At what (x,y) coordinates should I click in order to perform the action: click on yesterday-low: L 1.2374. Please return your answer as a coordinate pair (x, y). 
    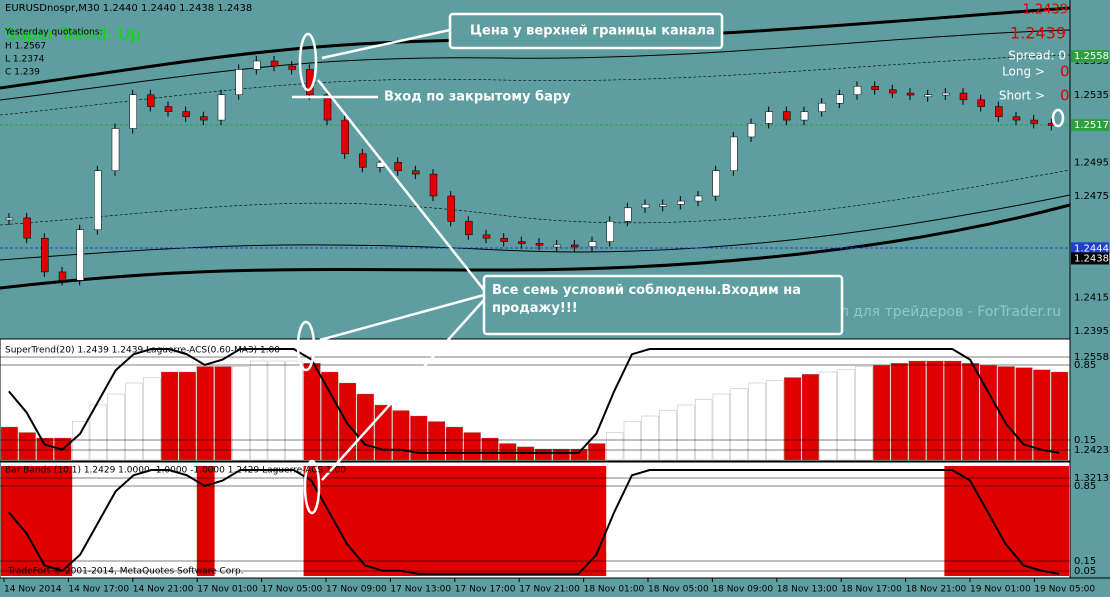
    Looking at the image, I should click on (25, 60).